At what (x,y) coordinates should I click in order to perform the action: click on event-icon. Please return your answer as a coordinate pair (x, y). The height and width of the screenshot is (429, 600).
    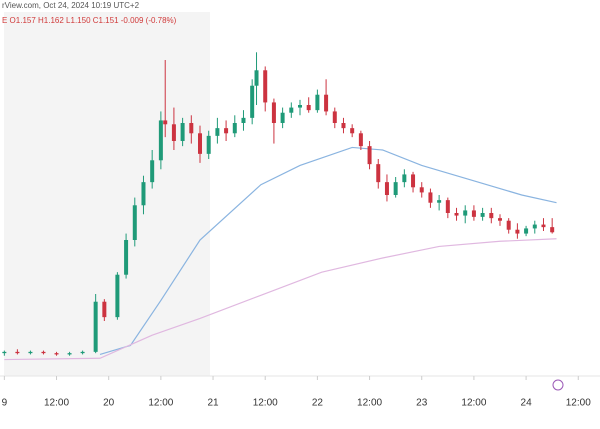
    Looking at the image, I should click on (558, 385).